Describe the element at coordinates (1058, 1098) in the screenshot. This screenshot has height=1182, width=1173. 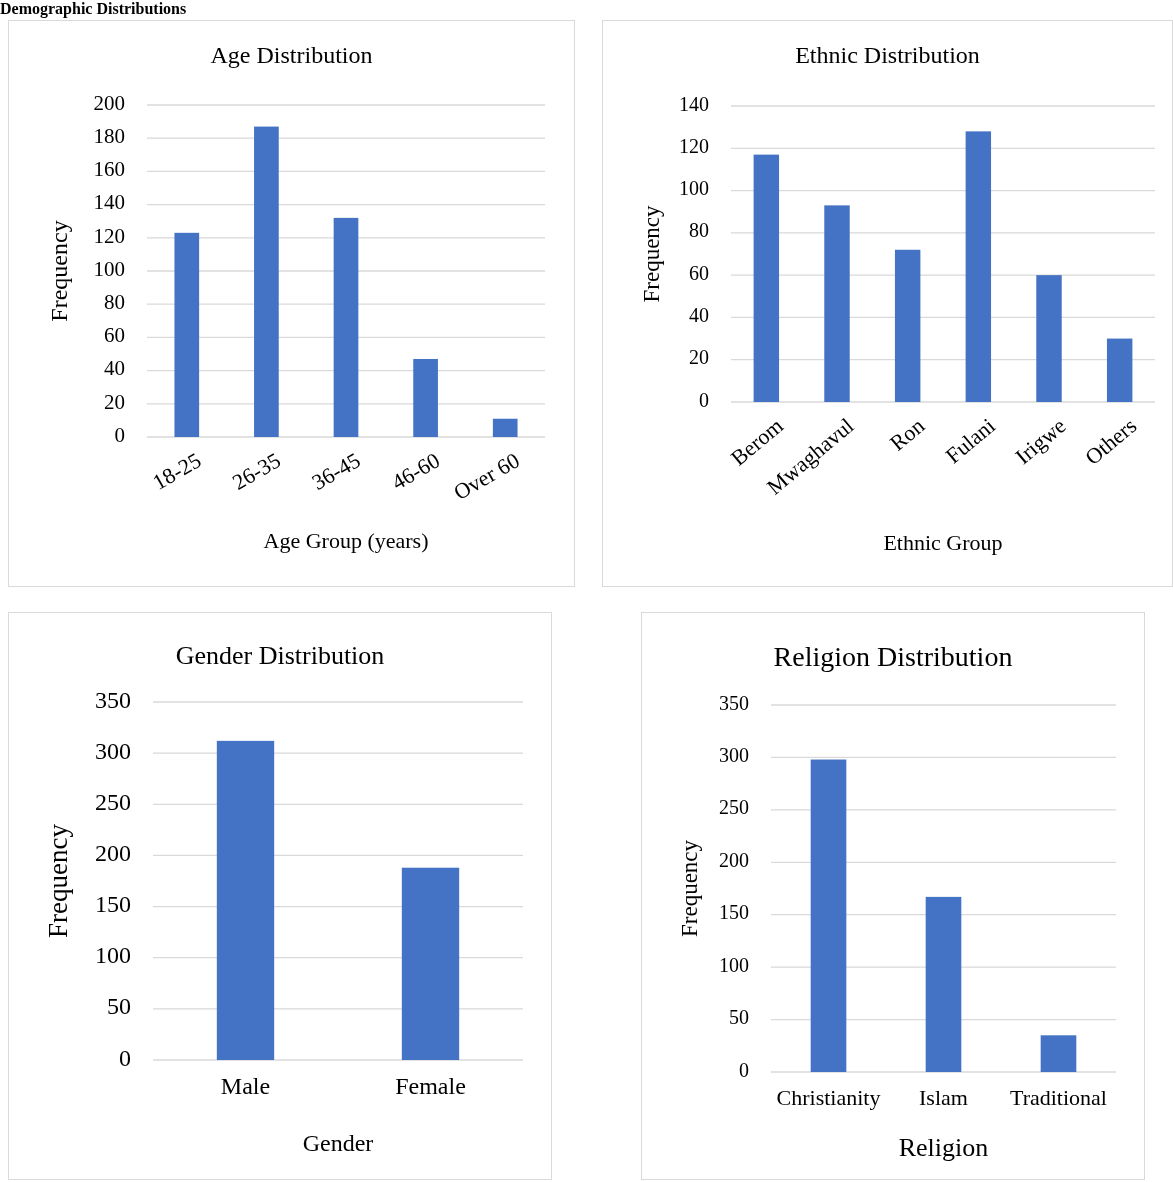
I see `x-tick-label: Traditional` at that location.